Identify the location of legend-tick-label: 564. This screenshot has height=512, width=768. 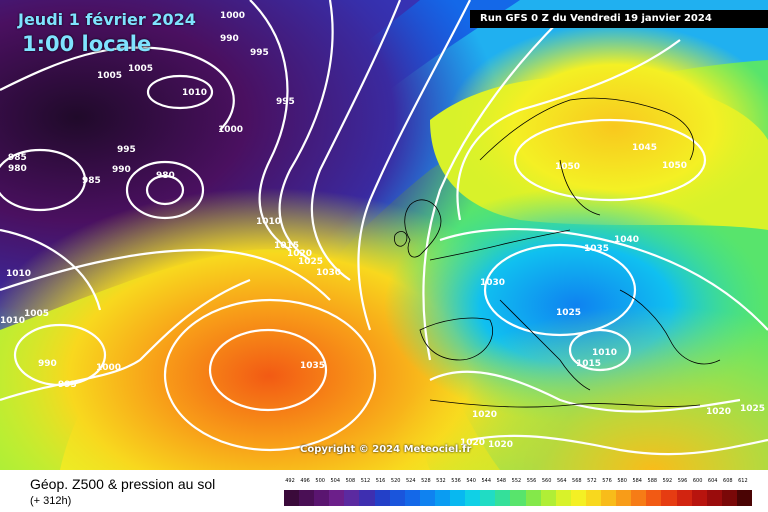
(561, 481).